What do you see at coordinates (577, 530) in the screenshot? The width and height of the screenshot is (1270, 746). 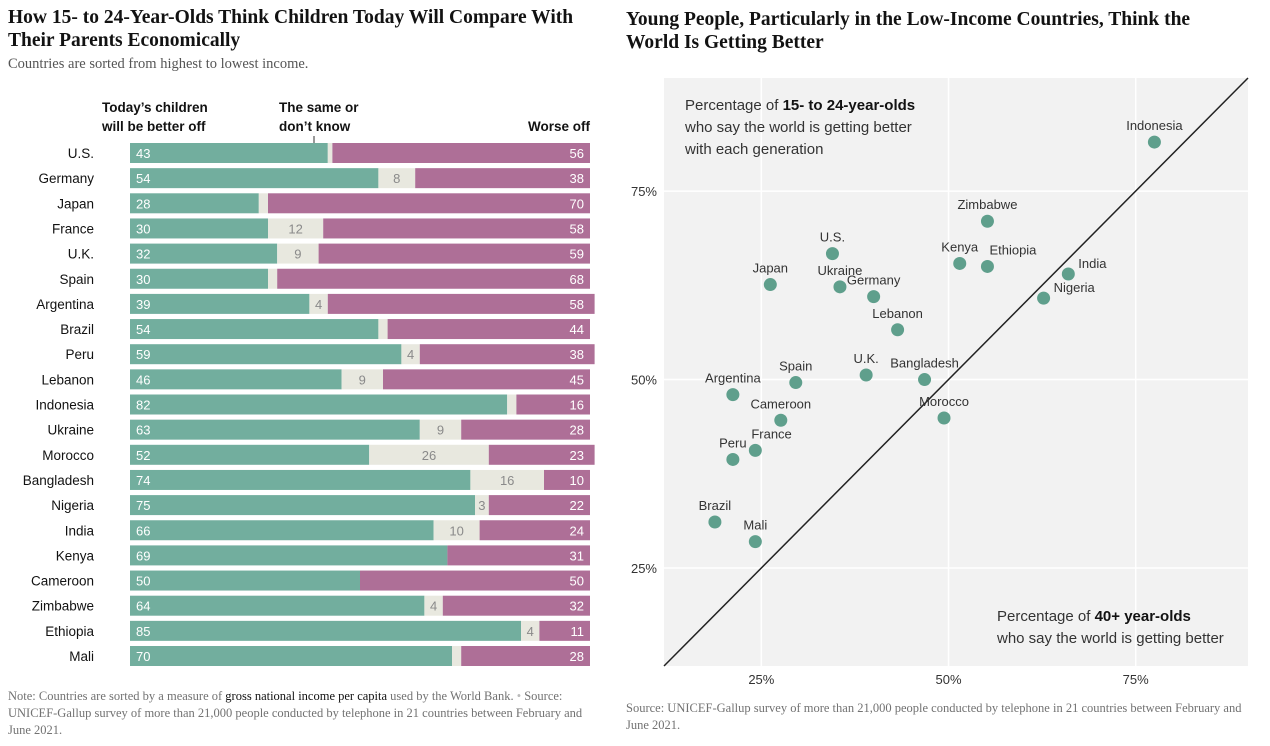 I see `value-label-worse: 24` at bounding box center [577, 530].